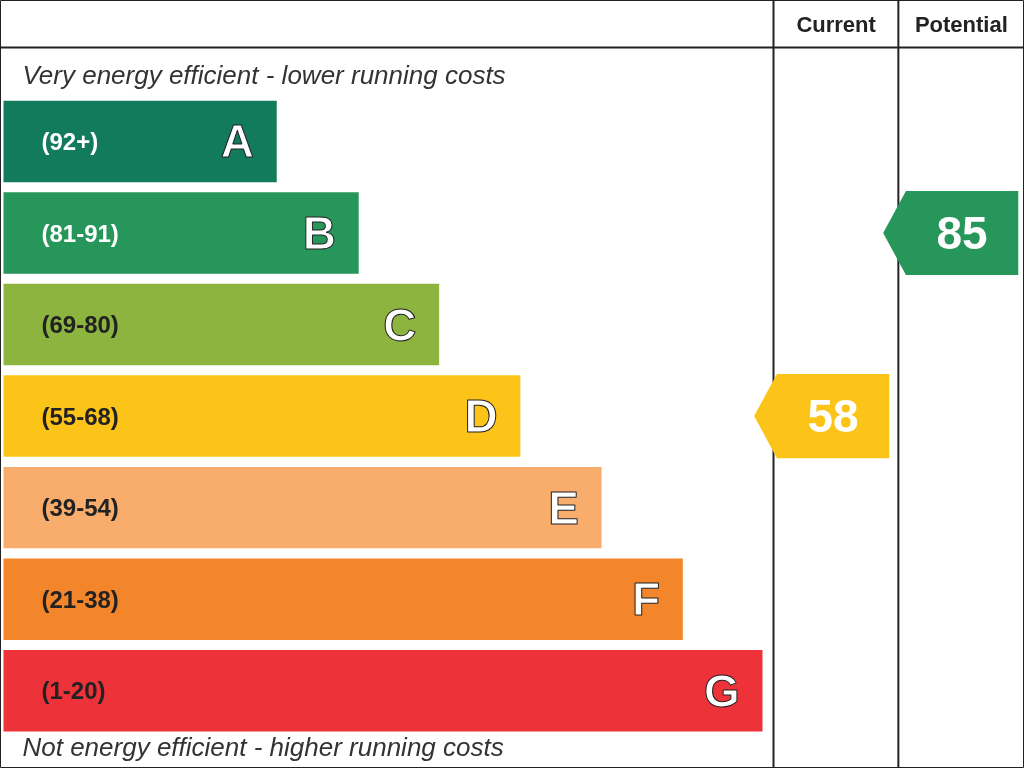 Image resolution: width=1024 pixels, height=768 pixels. I want to click on y-tick-label: B, so click(319, 233).